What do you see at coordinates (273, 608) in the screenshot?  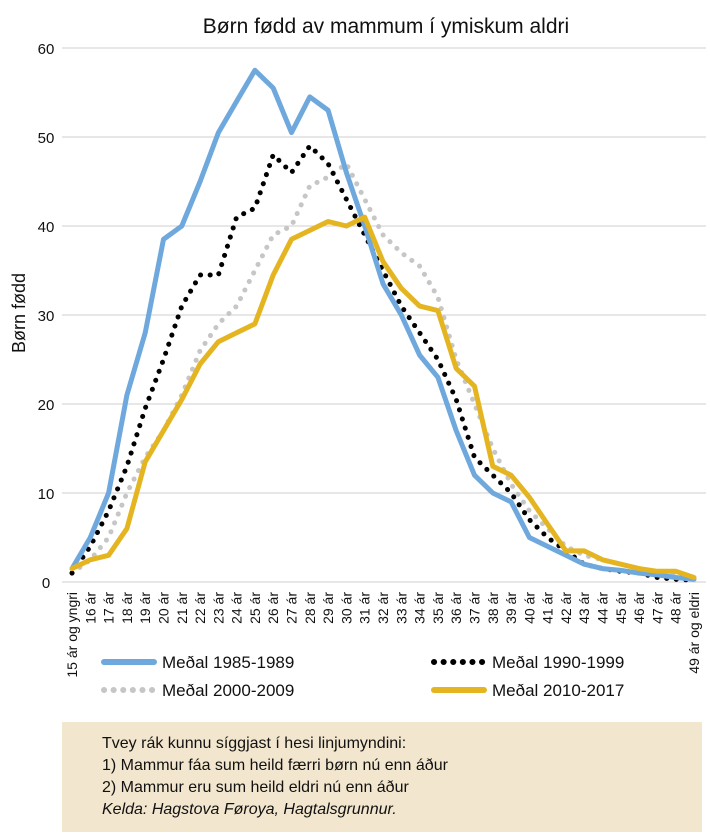 I see `x-tick-label: 26 ár` at bounding box center [273, 608].